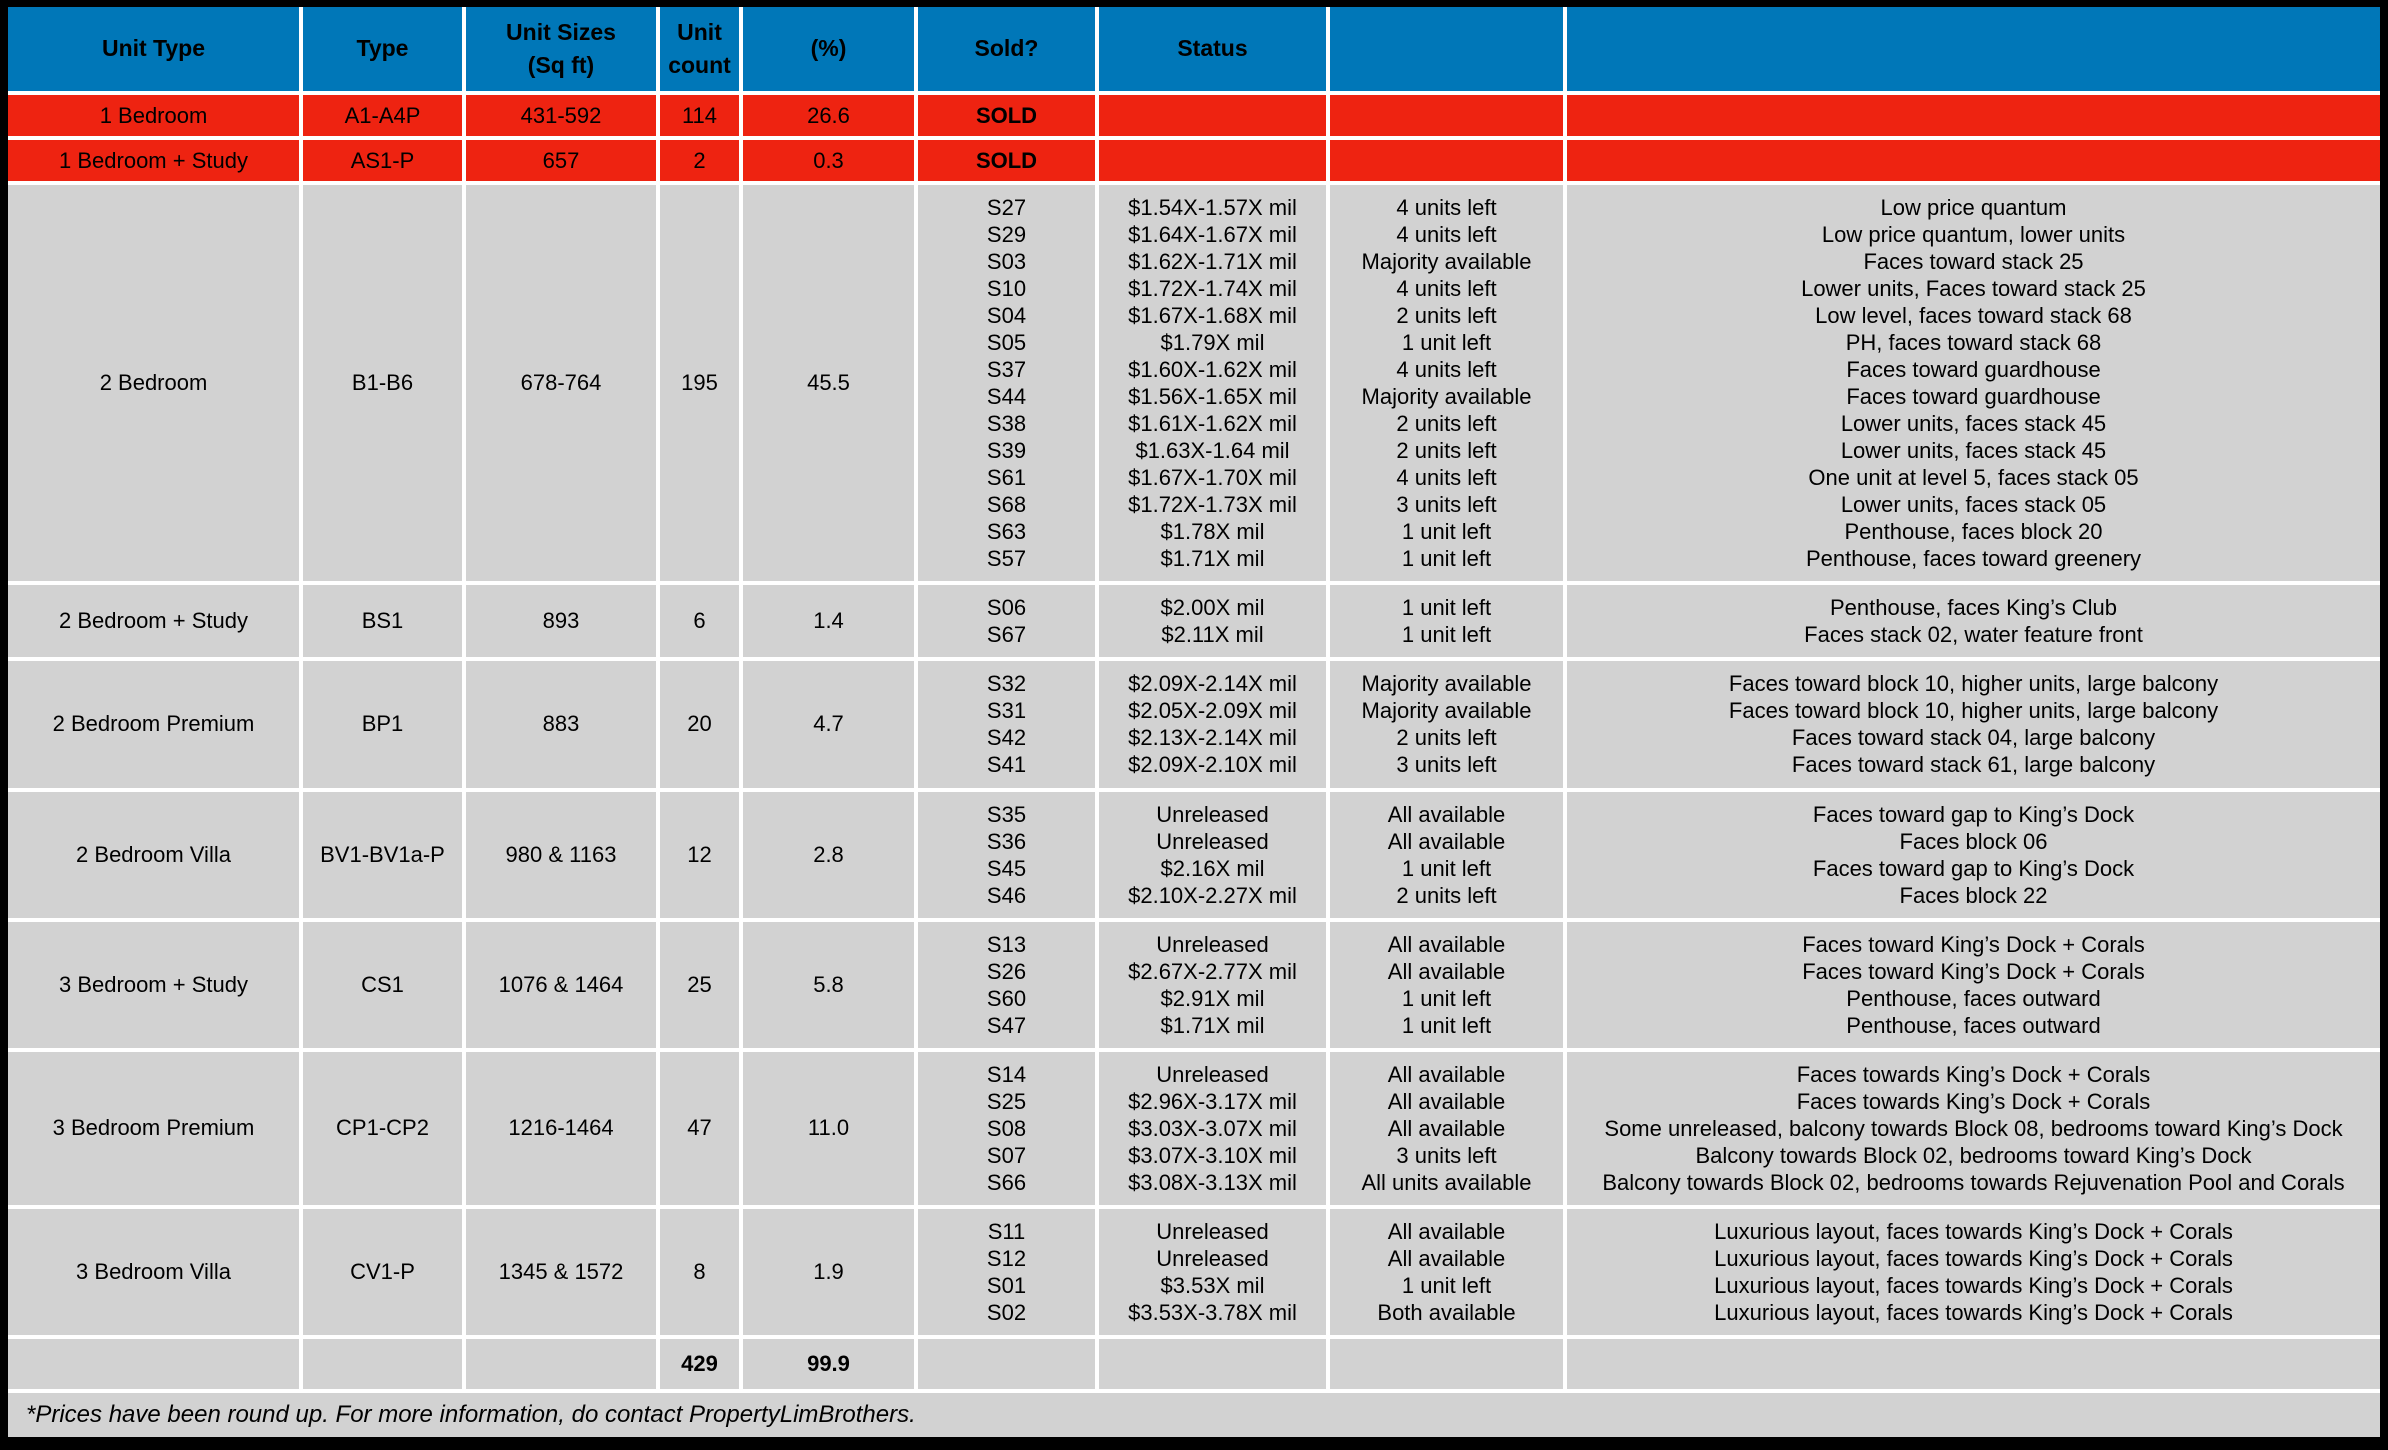 Image resolution: width=2388 pixels, height=1450 pixels. What do you see at coordinates (562, 162) in the screenshot?
I see `unit-sizes-cell: 657` at bounding box center [562, 162].